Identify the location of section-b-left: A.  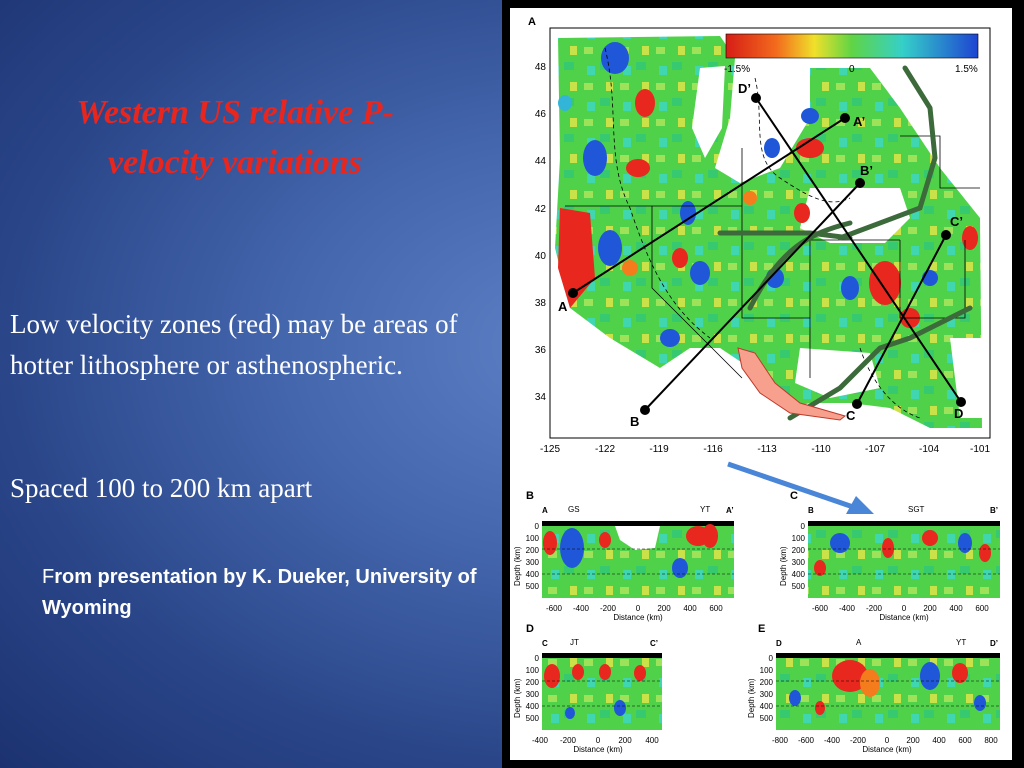
(545, 510).